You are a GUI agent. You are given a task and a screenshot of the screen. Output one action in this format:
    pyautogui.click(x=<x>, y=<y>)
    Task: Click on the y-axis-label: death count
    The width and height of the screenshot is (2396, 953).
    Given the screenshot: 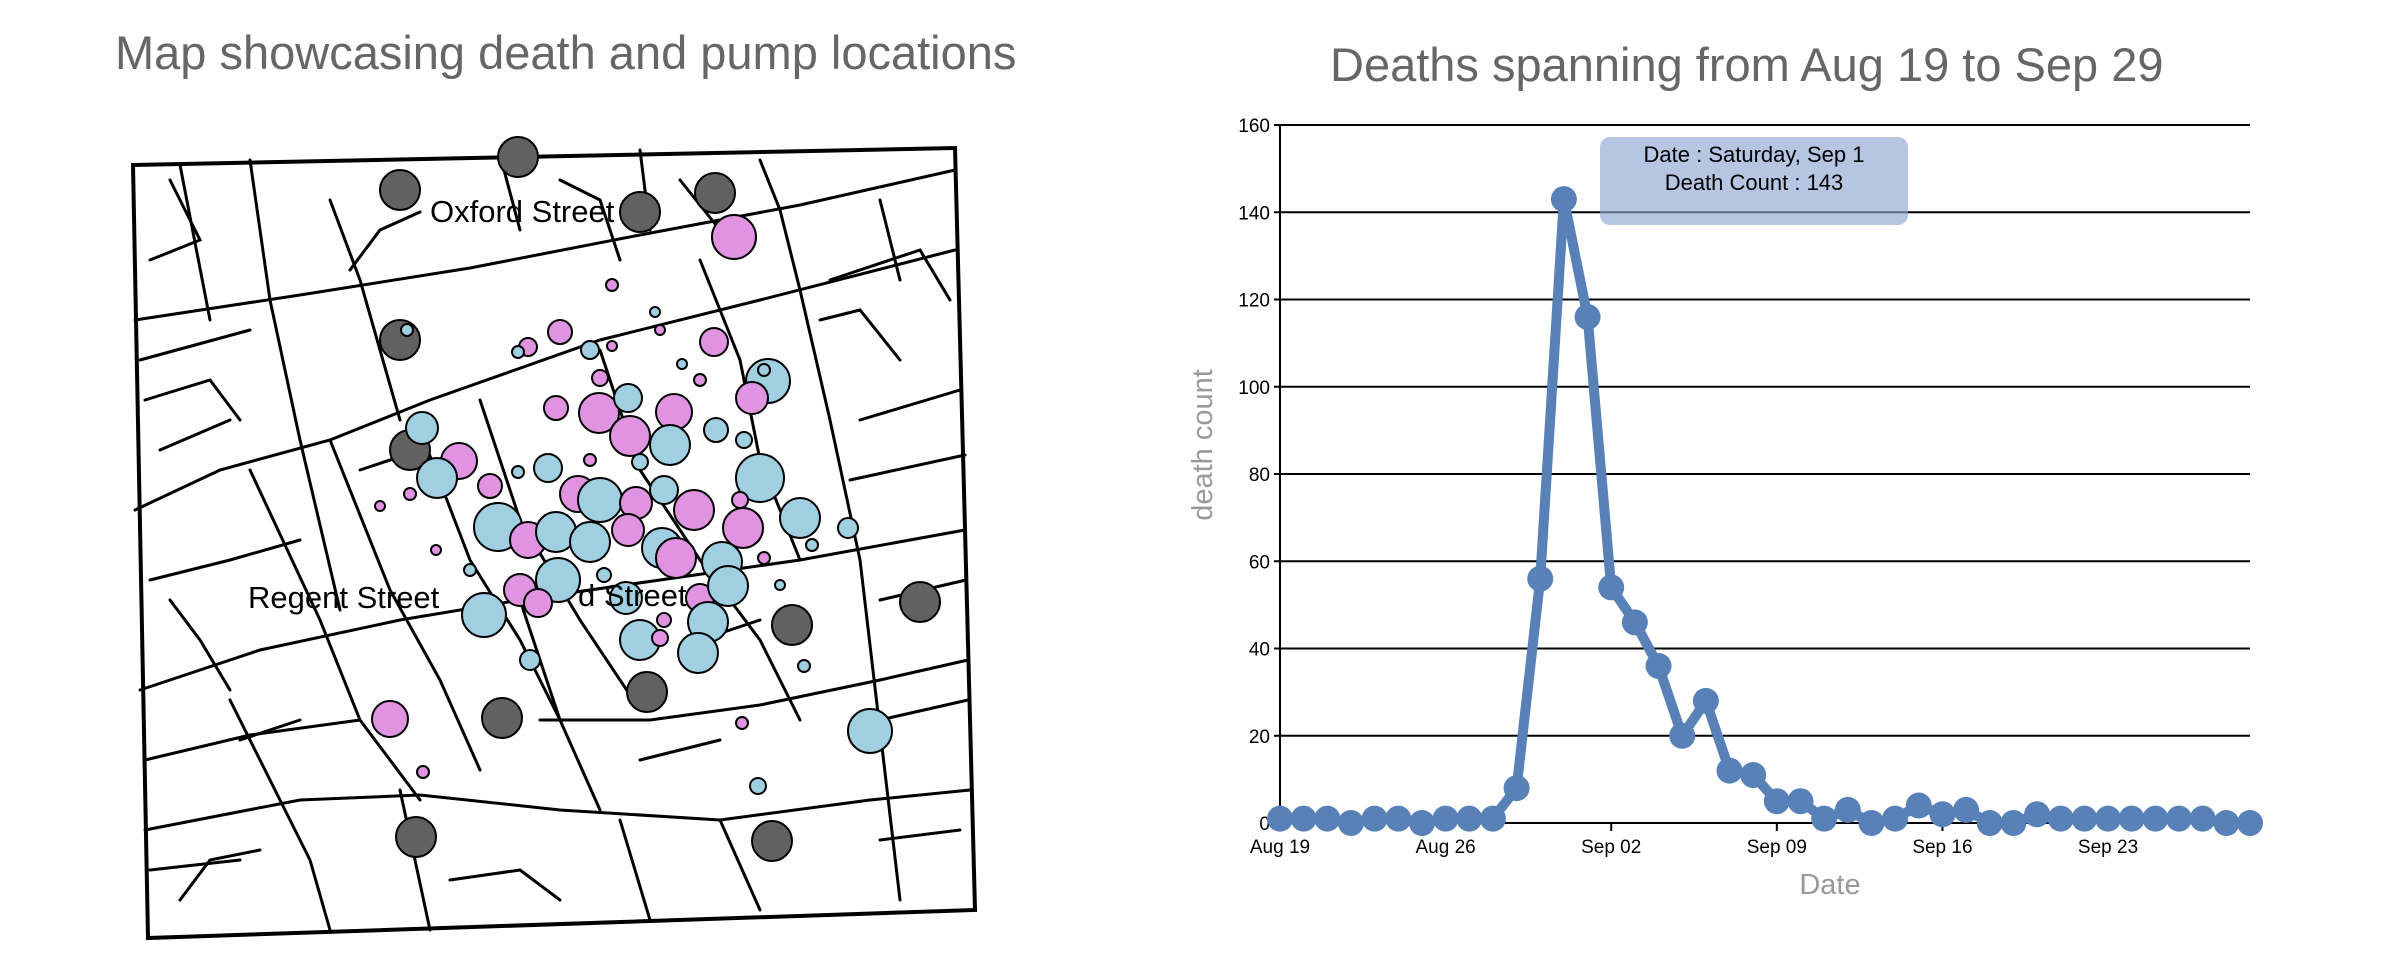 What is the action you would take?
    pyautogui.click(x=1203, y=445)
    